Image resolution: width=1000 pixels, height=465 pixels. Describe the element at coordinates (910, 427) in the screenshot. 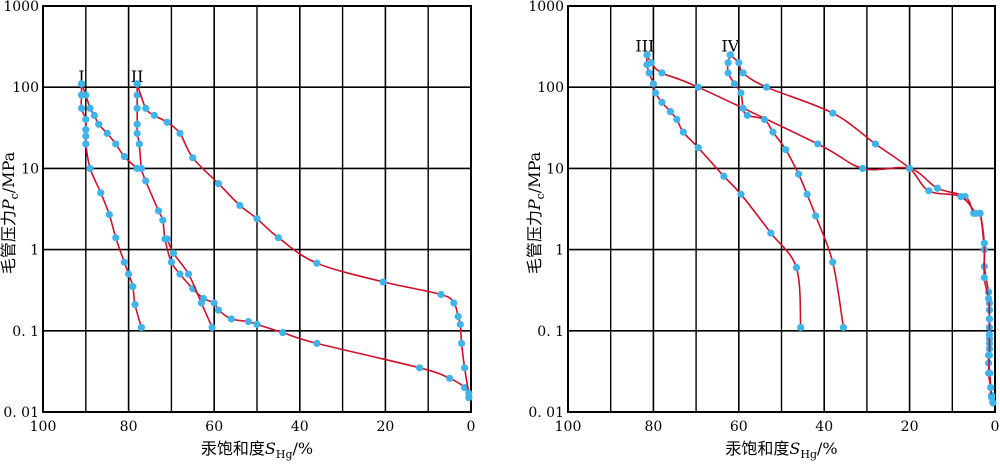

I see `x-tick-label: 20` at that location.